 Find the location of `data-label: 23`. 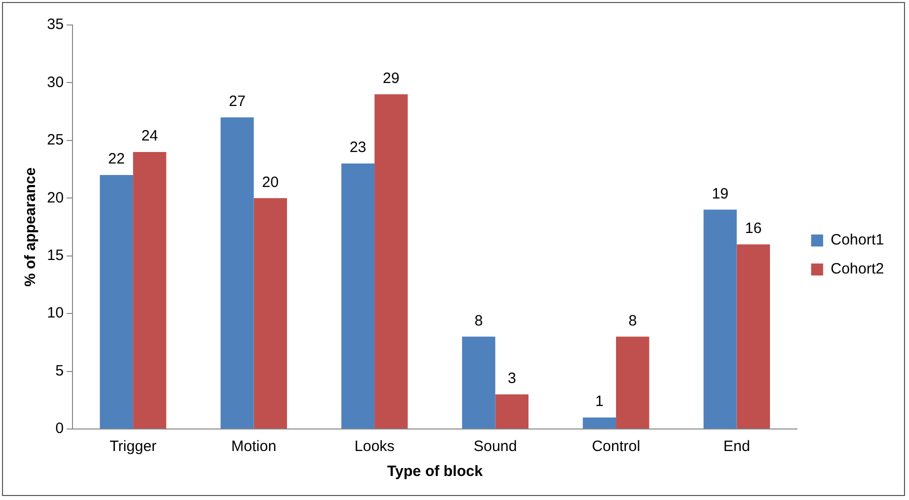

data-label: 23 is located at coordinates (358, 147).